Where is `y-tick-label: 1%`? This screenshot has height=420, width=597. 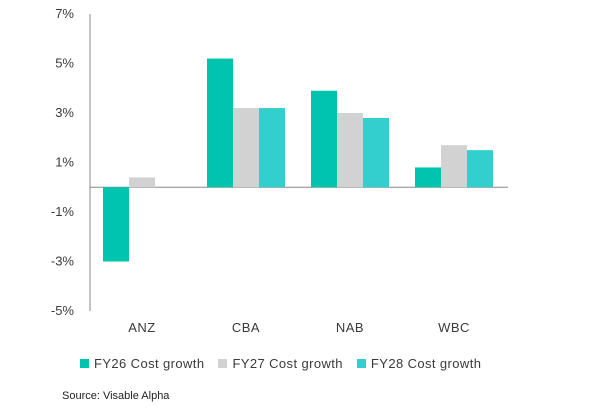
y-tick-label: 1% is located at coordinates (64, 162).